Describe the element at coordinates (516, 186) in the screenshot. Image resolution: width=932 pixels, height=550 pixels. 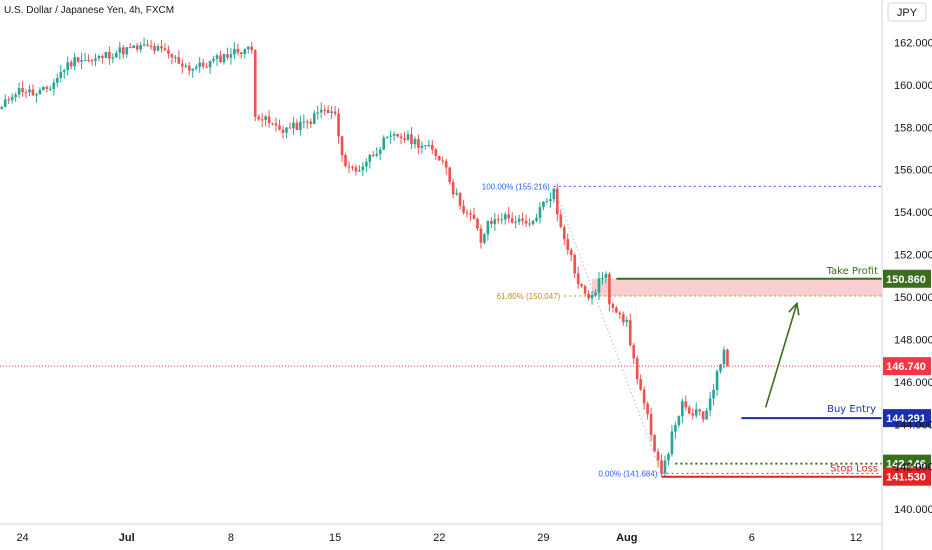
I see `fib-level-label: 100.00% (155.216)` at that location.